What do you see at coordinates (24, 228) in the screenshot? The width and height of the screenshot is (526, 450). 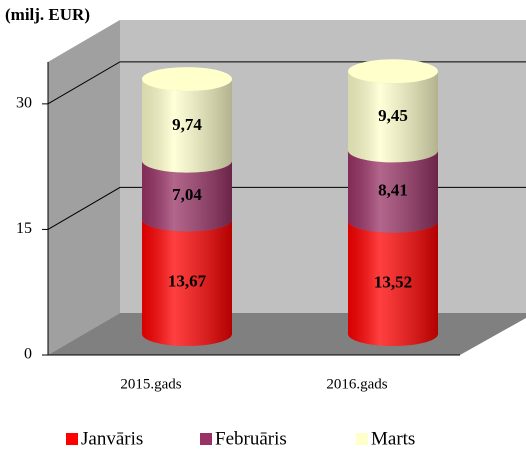 I see `y-tick-label: 15` at bounding box center [24, 228].